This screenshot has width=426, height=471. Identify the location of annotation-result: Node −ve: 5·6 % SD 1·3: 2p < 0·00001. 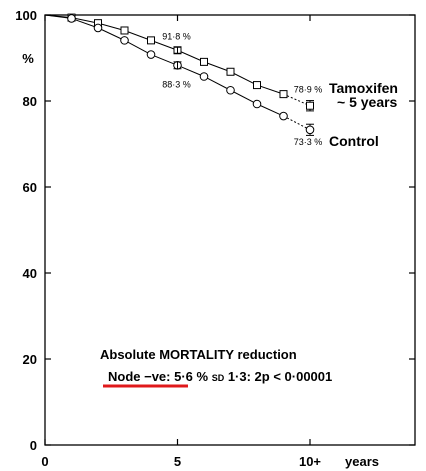
(220, 376).